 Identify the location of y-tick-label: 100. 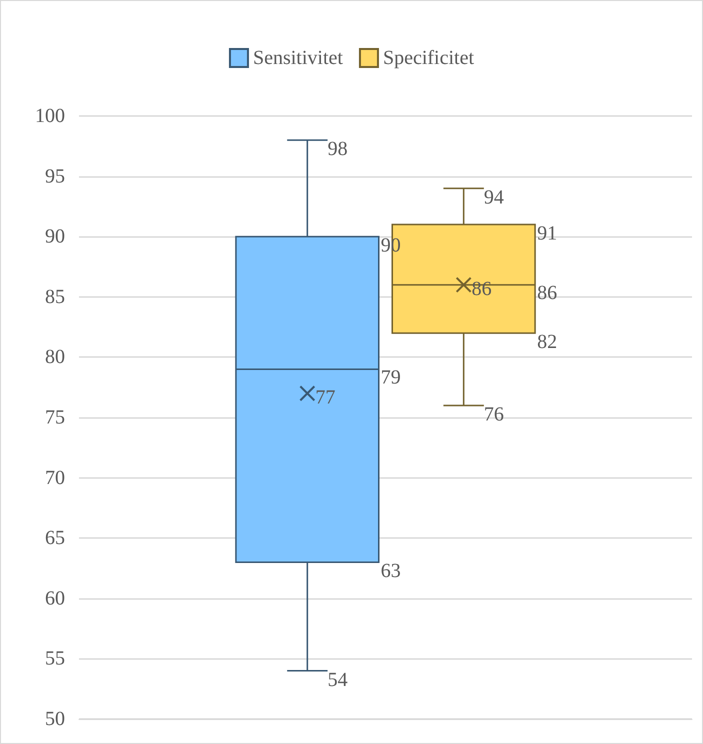
(50, 116).